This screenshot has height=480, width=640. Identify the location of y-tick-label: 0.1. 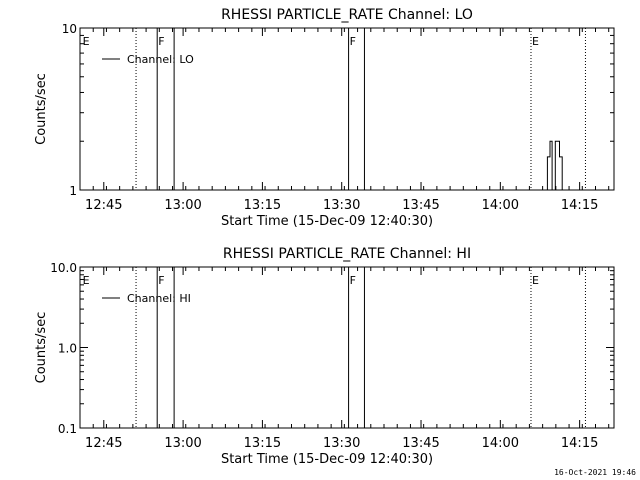
(67, 429).